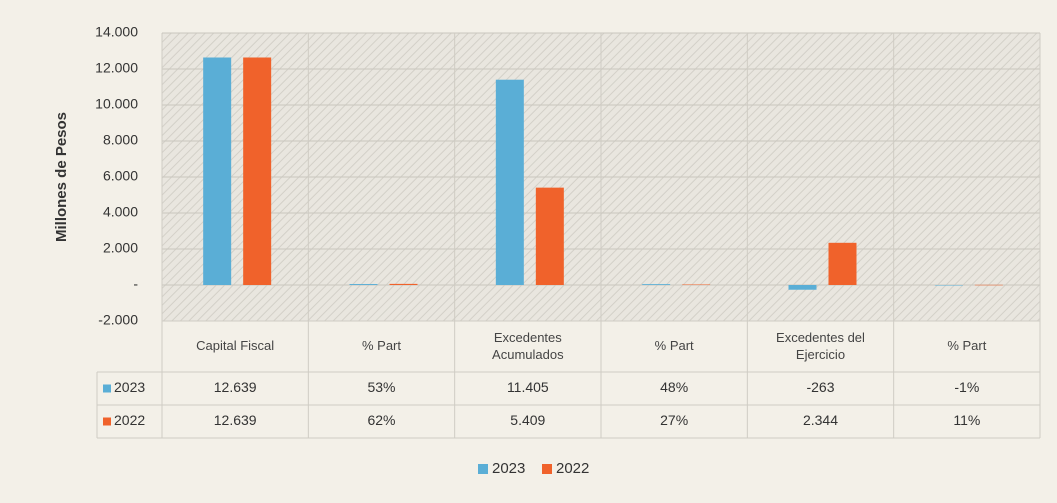 This screenshot has height=503, width=1057. Describe the element at coordinates (508, 468) in the screenshot. I see `legend-label: 2023` at that location.